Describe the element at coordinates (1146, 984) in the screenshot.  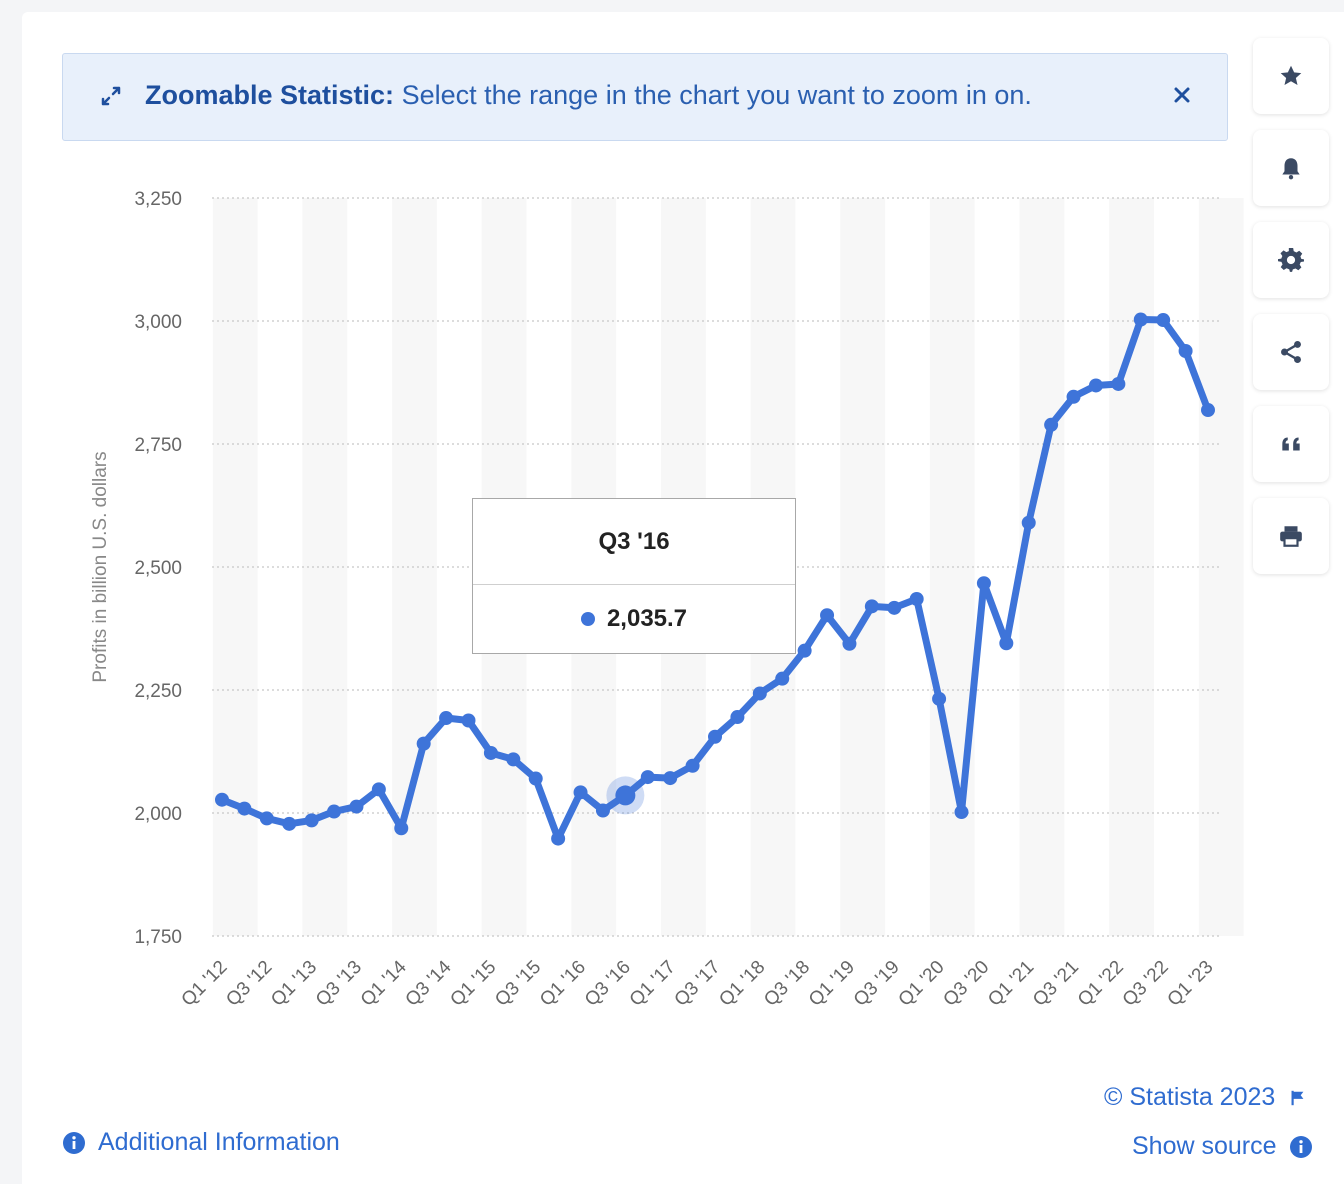
I see `x-tick-label: Q3 '22` at that location.